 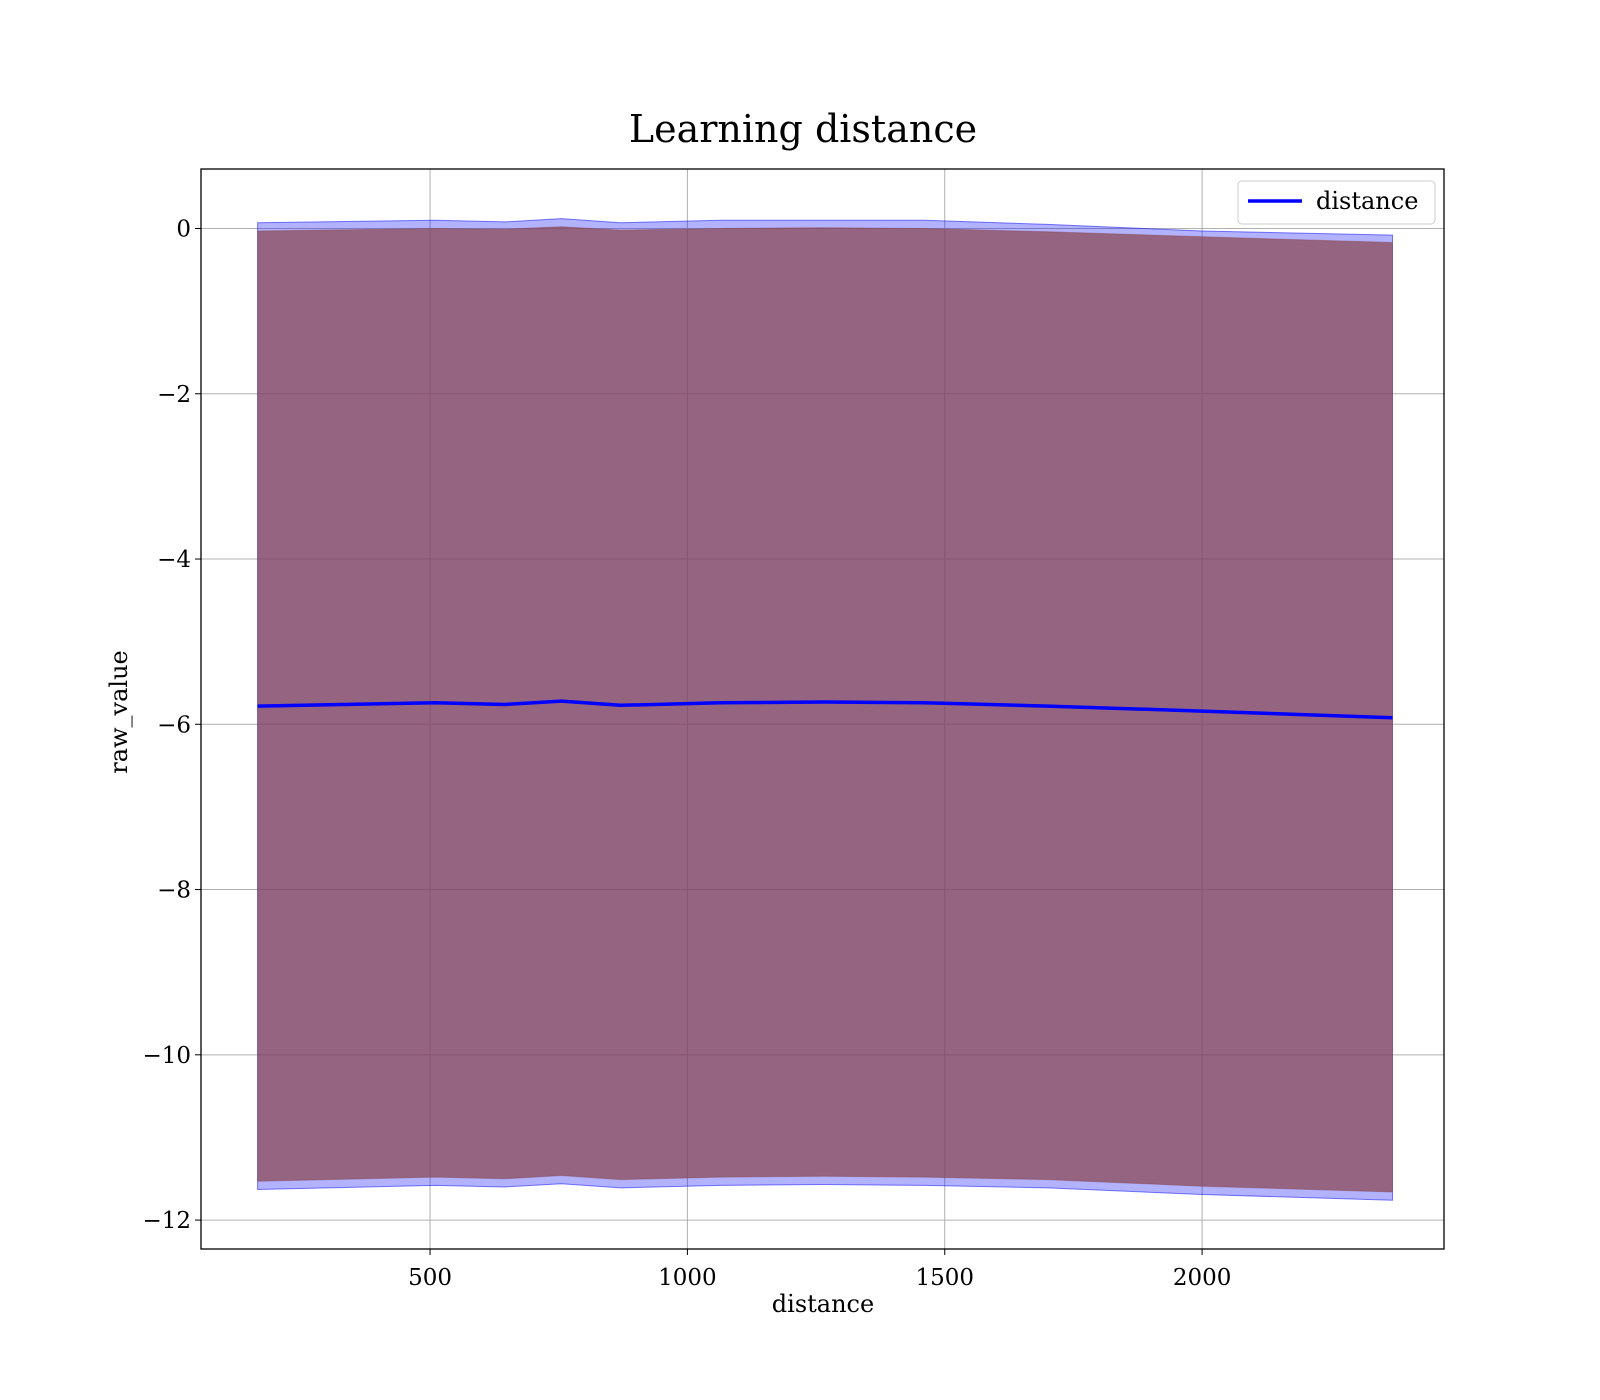 I want to click on x-axis-label: distance, so click(x=823, y=1304).